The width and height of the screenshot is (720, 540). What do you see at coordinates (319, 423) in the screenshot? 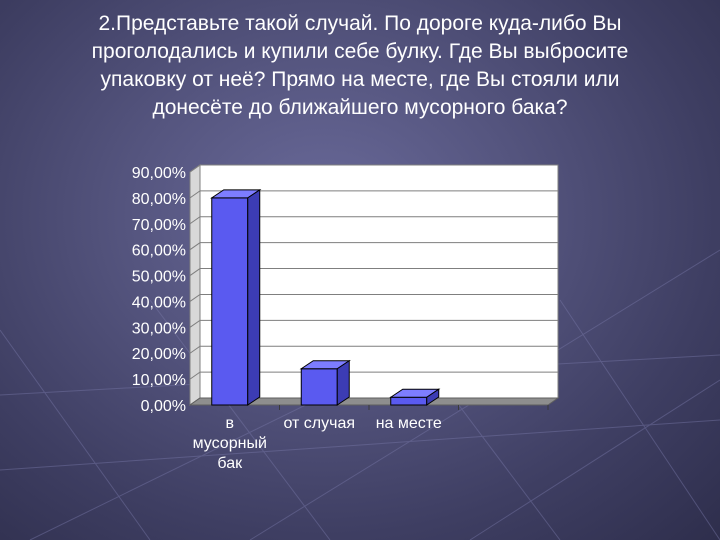
I see `x-category-label: от случая` at bounding box center [319, 423].